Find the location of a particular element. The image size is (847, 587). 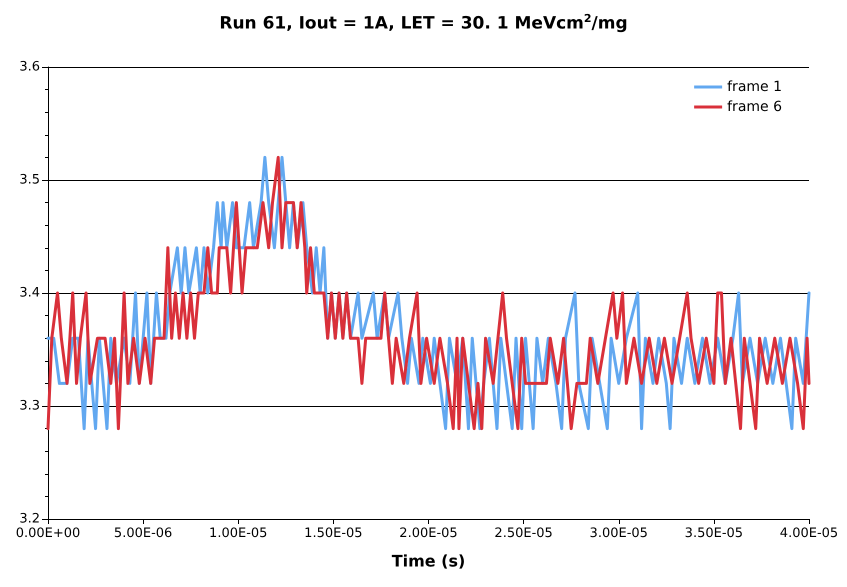

y-tick-label: 3.3 is located at coordinates (29, 406).